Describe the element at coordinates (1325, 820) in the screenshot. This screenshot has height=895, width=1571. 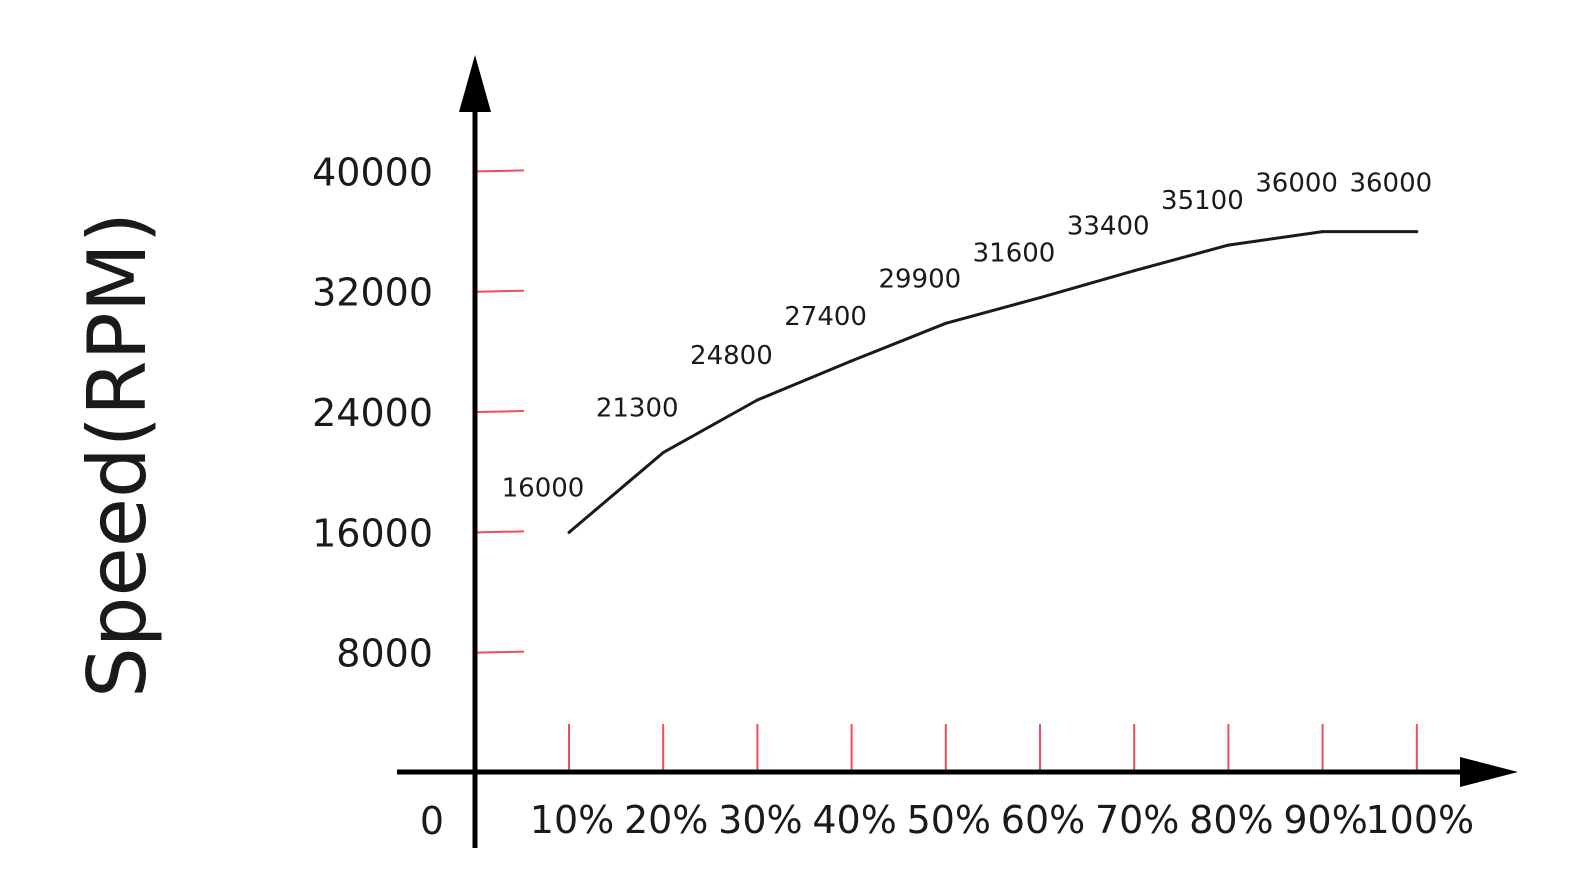
I see `x-tick-label-9: 90%` at that location.